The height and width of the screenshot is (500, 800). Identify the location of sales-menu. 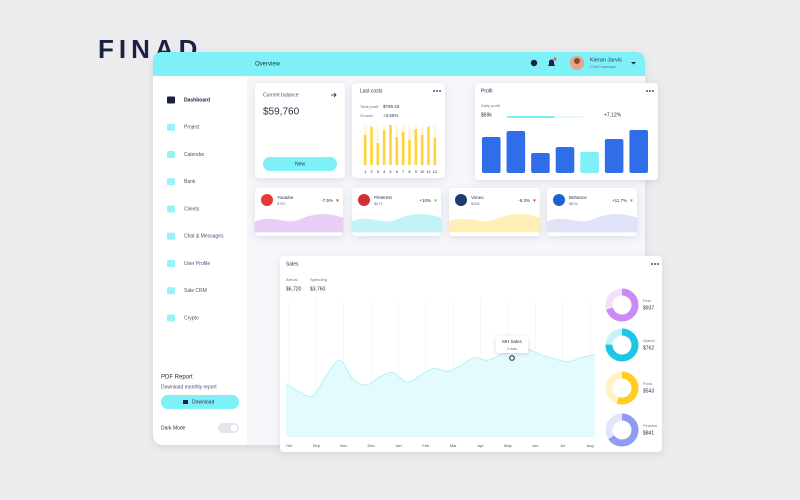
(655, 264).